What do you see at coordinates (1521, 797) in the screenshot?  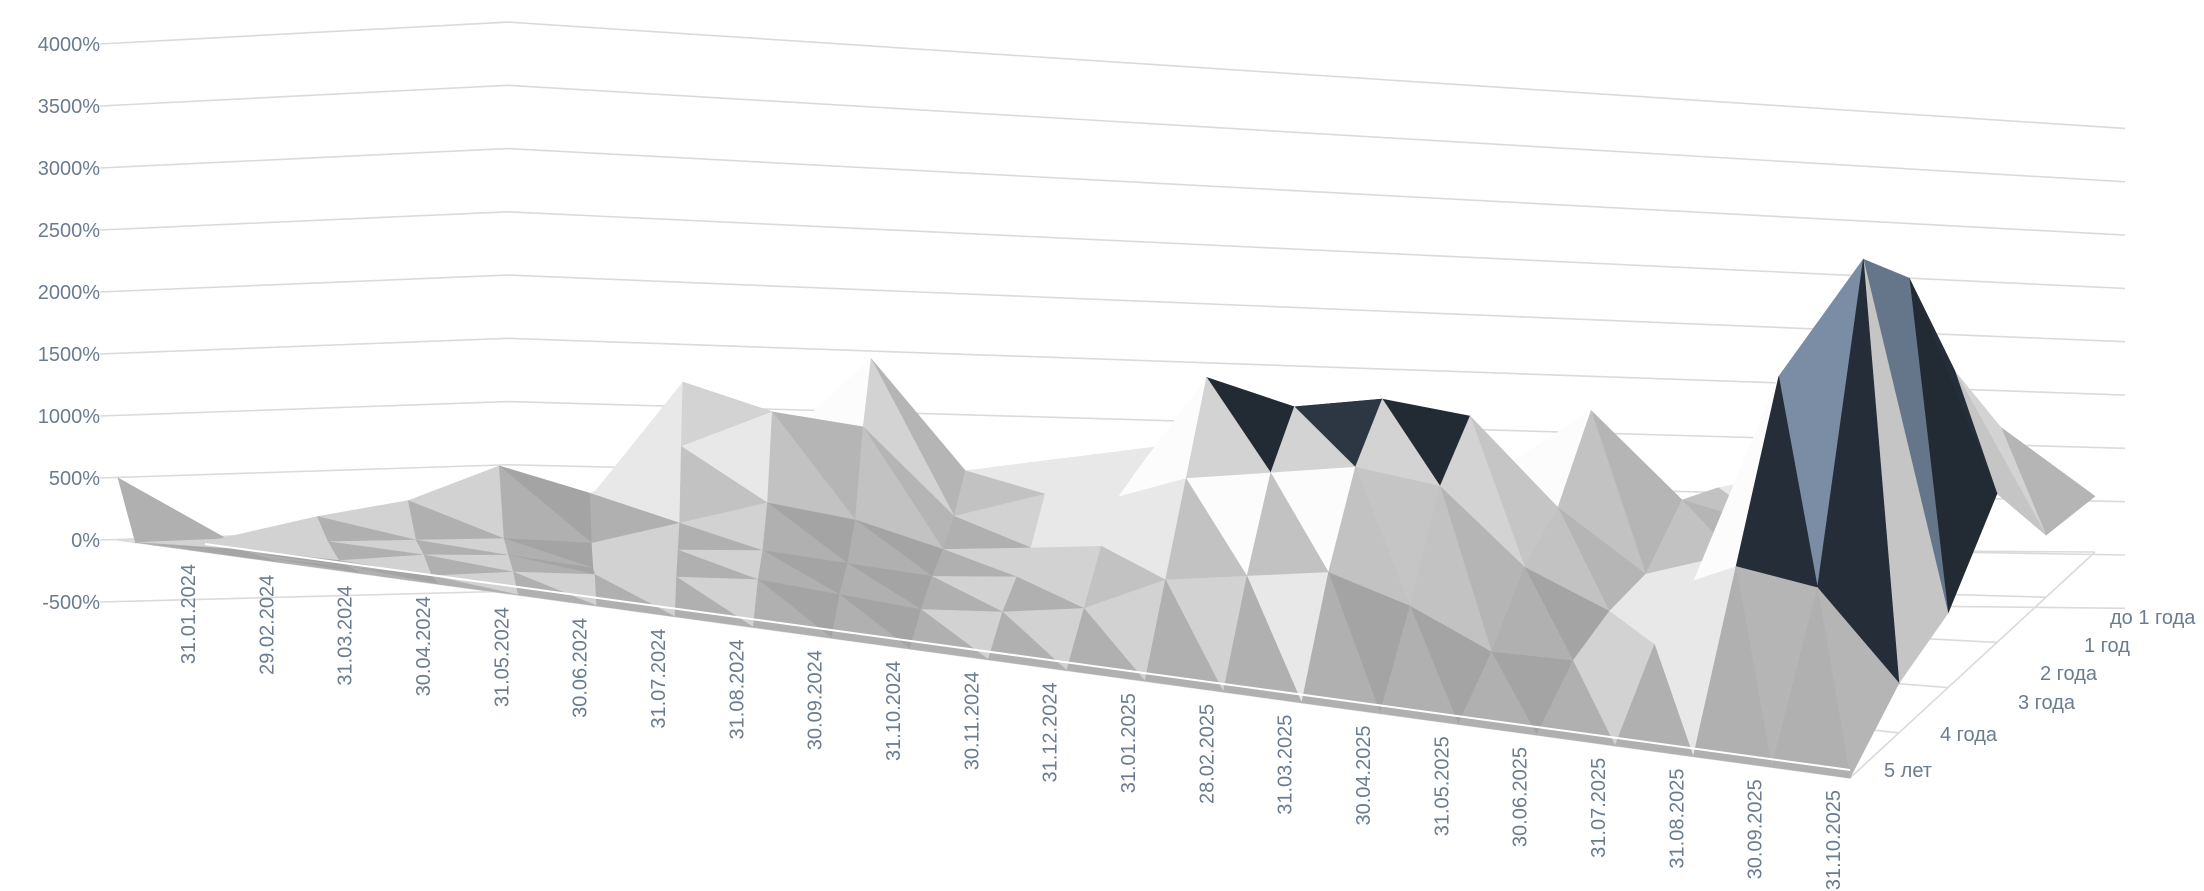 I see `x-tick-label: 30.06.2025` at bounding box center [1521, 797].